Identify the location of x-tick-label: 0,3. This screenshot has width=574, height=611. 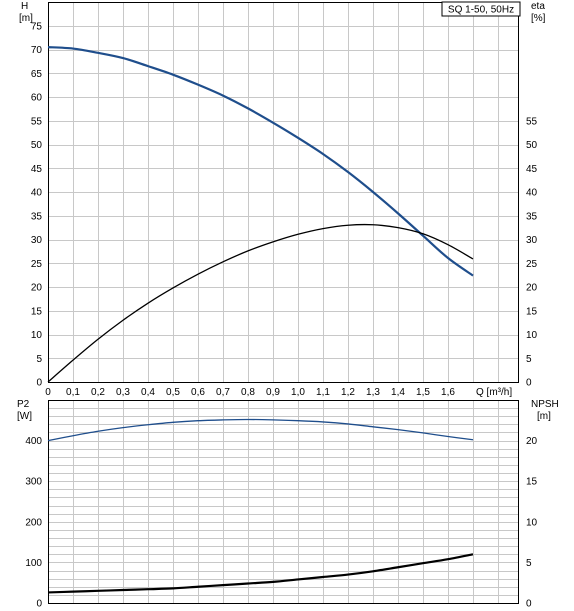
(123, 392).